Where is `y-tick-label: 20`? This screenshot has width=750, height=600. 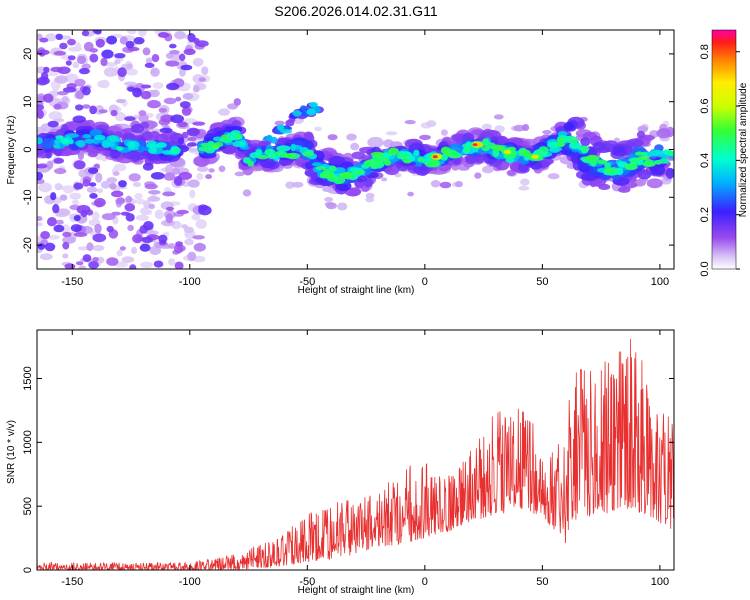 y-tick-label: 20 is located at coordinates (28, 54).